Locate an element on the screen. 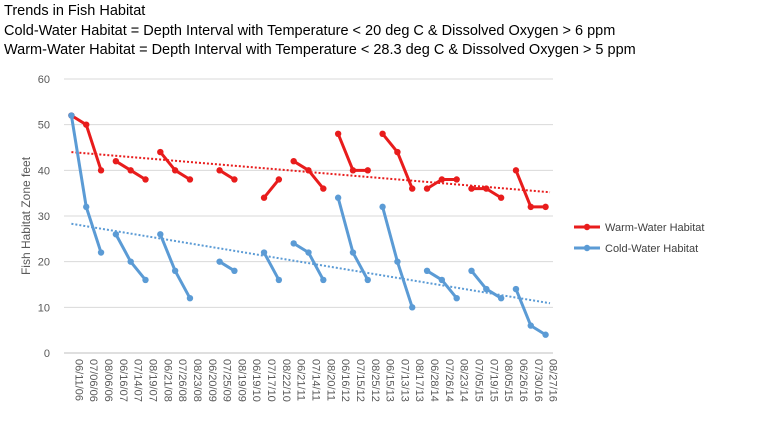 The height and width of the screenshot is (430, 758). x-tick-label: 06/16/07 is located at coordinates (123, 380).